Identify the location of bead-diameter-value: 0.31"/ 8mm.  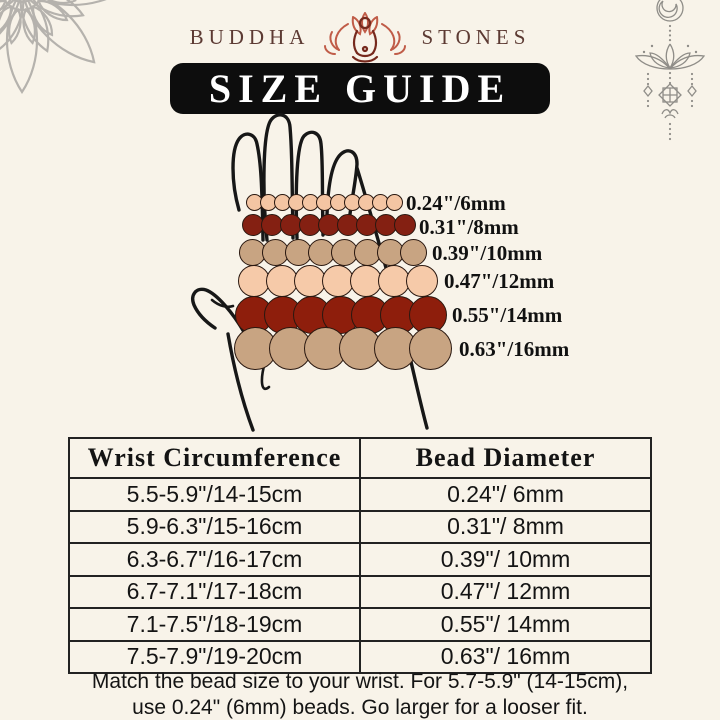
(505, 526).